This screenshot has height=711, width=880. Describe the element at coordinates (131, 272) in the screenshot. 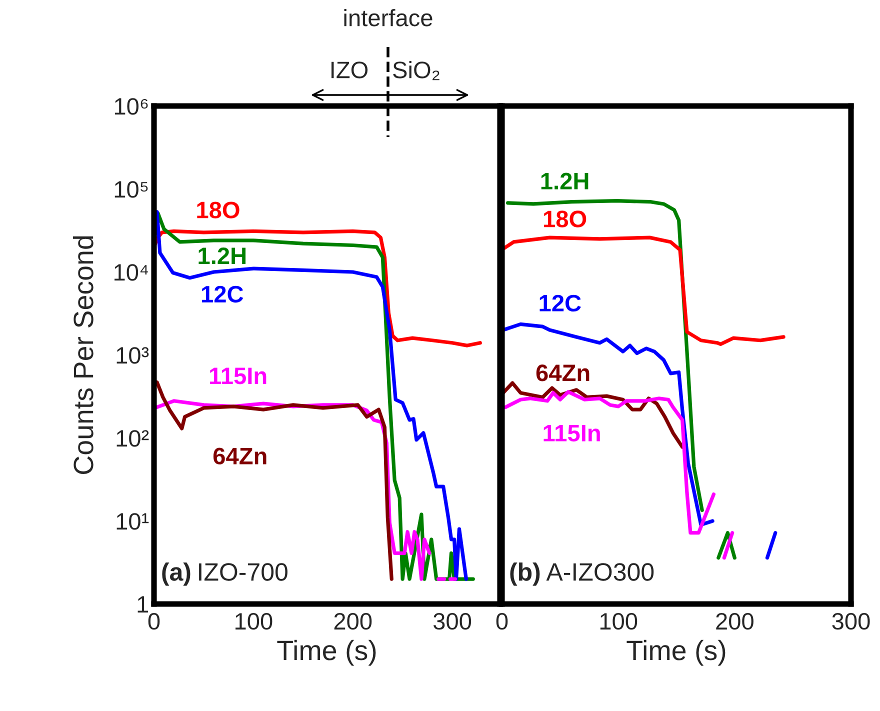

I see `y-tick-label: 10⁴` at that location.